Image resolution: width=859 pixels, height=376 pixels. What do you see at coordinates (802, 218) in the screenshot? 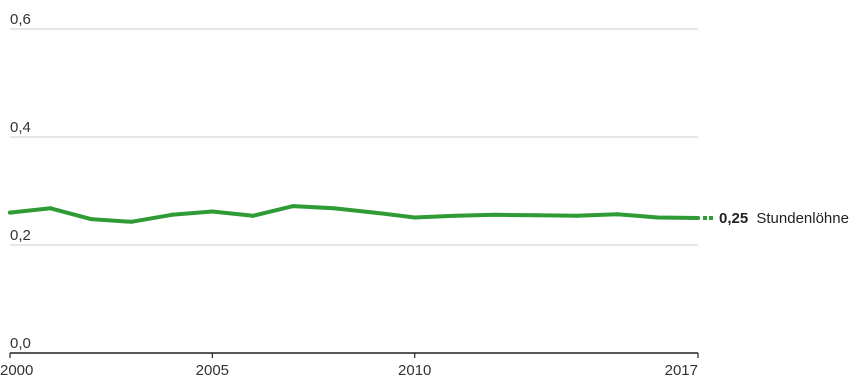
I see `series-end-name: Stundenlöhne` at bounding box center [802, 218].